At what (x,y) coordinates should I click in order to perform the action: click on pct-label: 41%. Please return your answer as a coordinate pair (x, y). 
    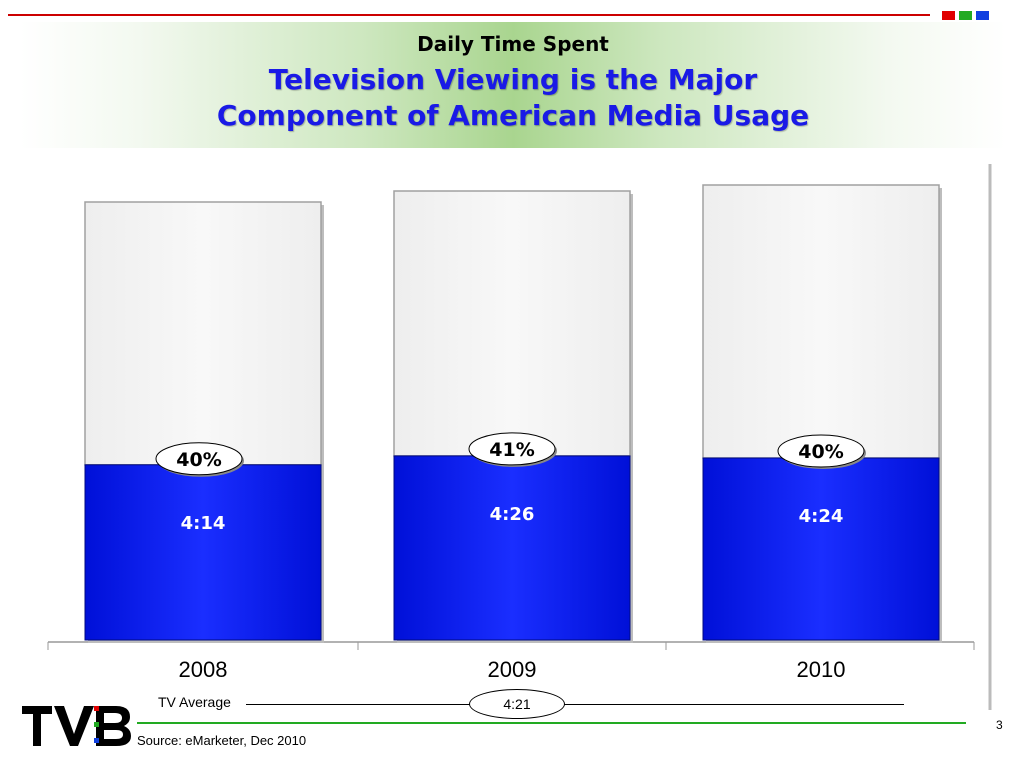
    Looking at the image, I should click on (511, 450).